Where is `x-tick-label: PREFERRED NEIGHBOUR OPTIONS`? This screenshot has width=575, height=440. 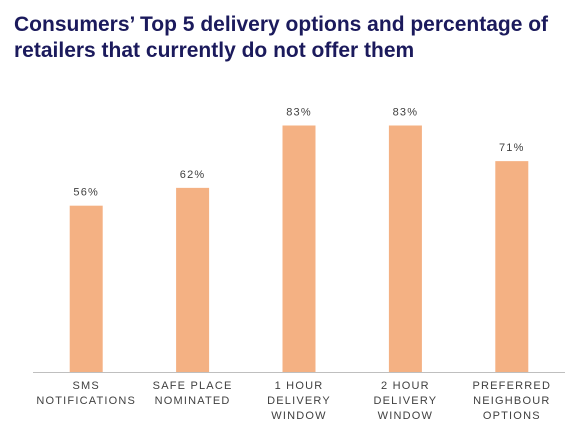
x-tick-label: PREFERRED NEIGHBOUR OPTIONS is located at coordinates (511, 401).